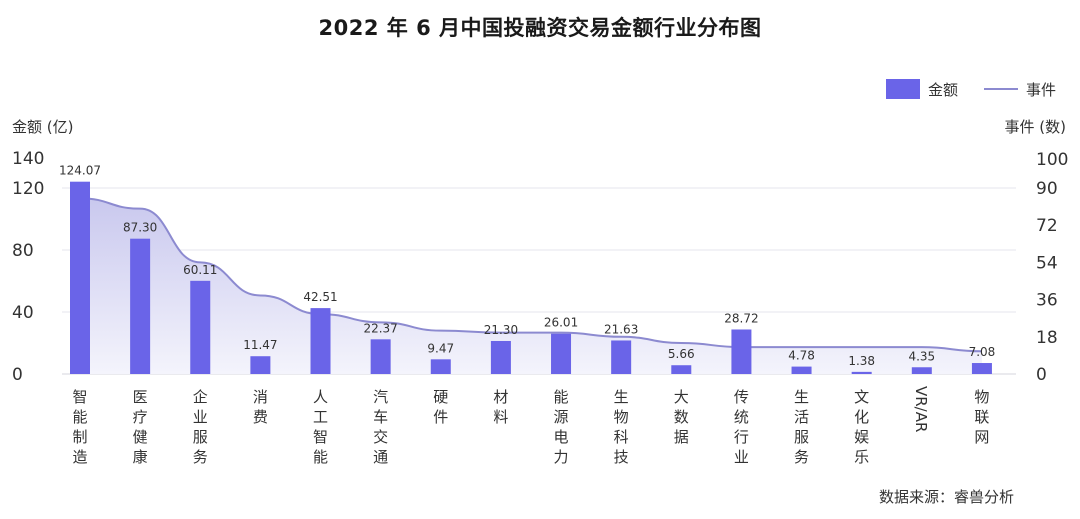  I want to click on legend-item-amount: 金额, so click(922, 89).